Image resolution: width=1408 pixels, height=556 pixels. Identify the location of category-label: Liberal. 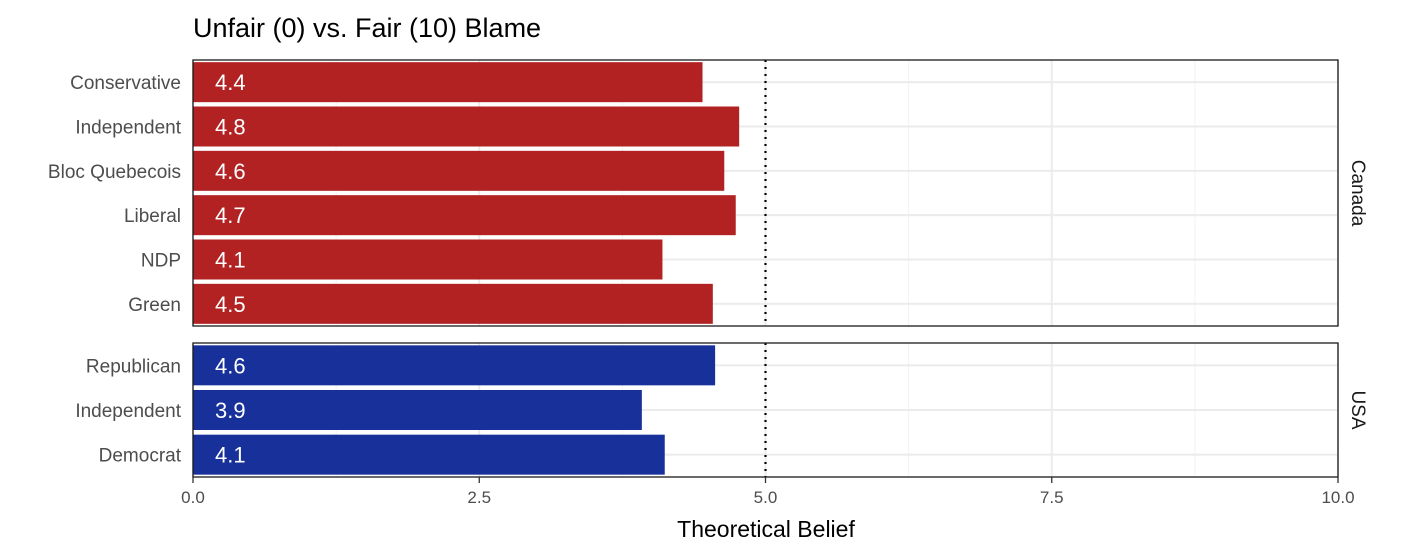
(152, 216).